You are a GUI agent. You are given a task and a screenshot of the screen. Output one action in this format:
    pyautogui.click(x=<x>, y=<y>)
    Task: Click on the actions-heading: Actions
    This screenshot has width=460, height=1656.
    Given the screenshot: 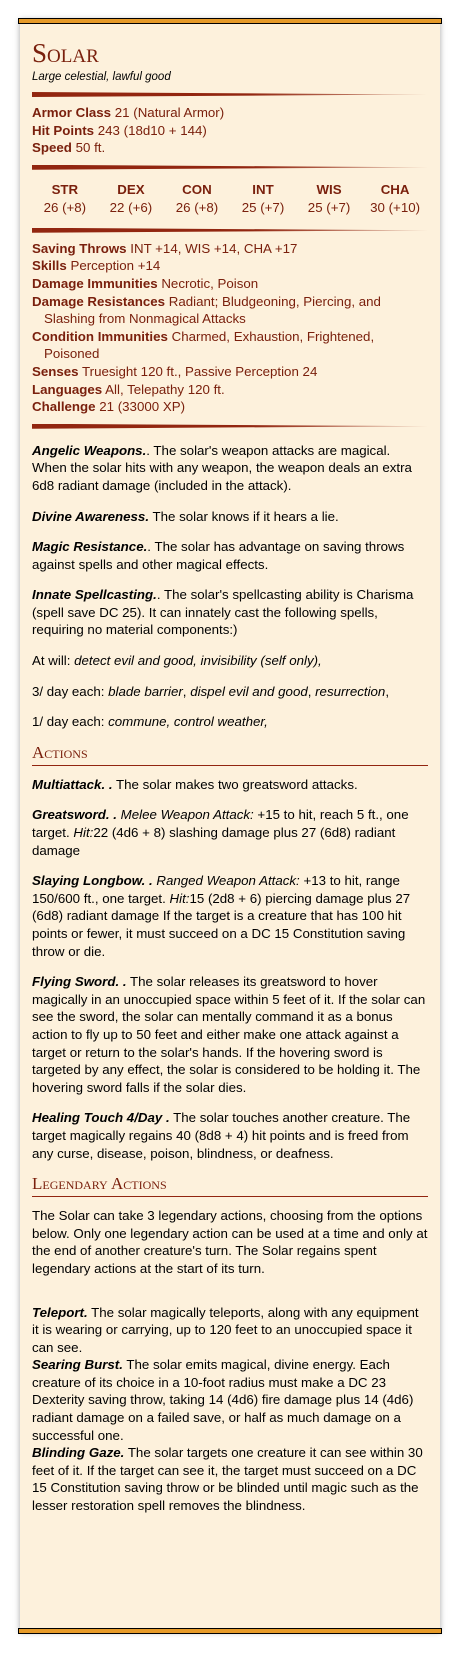 What is the action you would take?
    pyautogui.click(x=230, y=754)
    